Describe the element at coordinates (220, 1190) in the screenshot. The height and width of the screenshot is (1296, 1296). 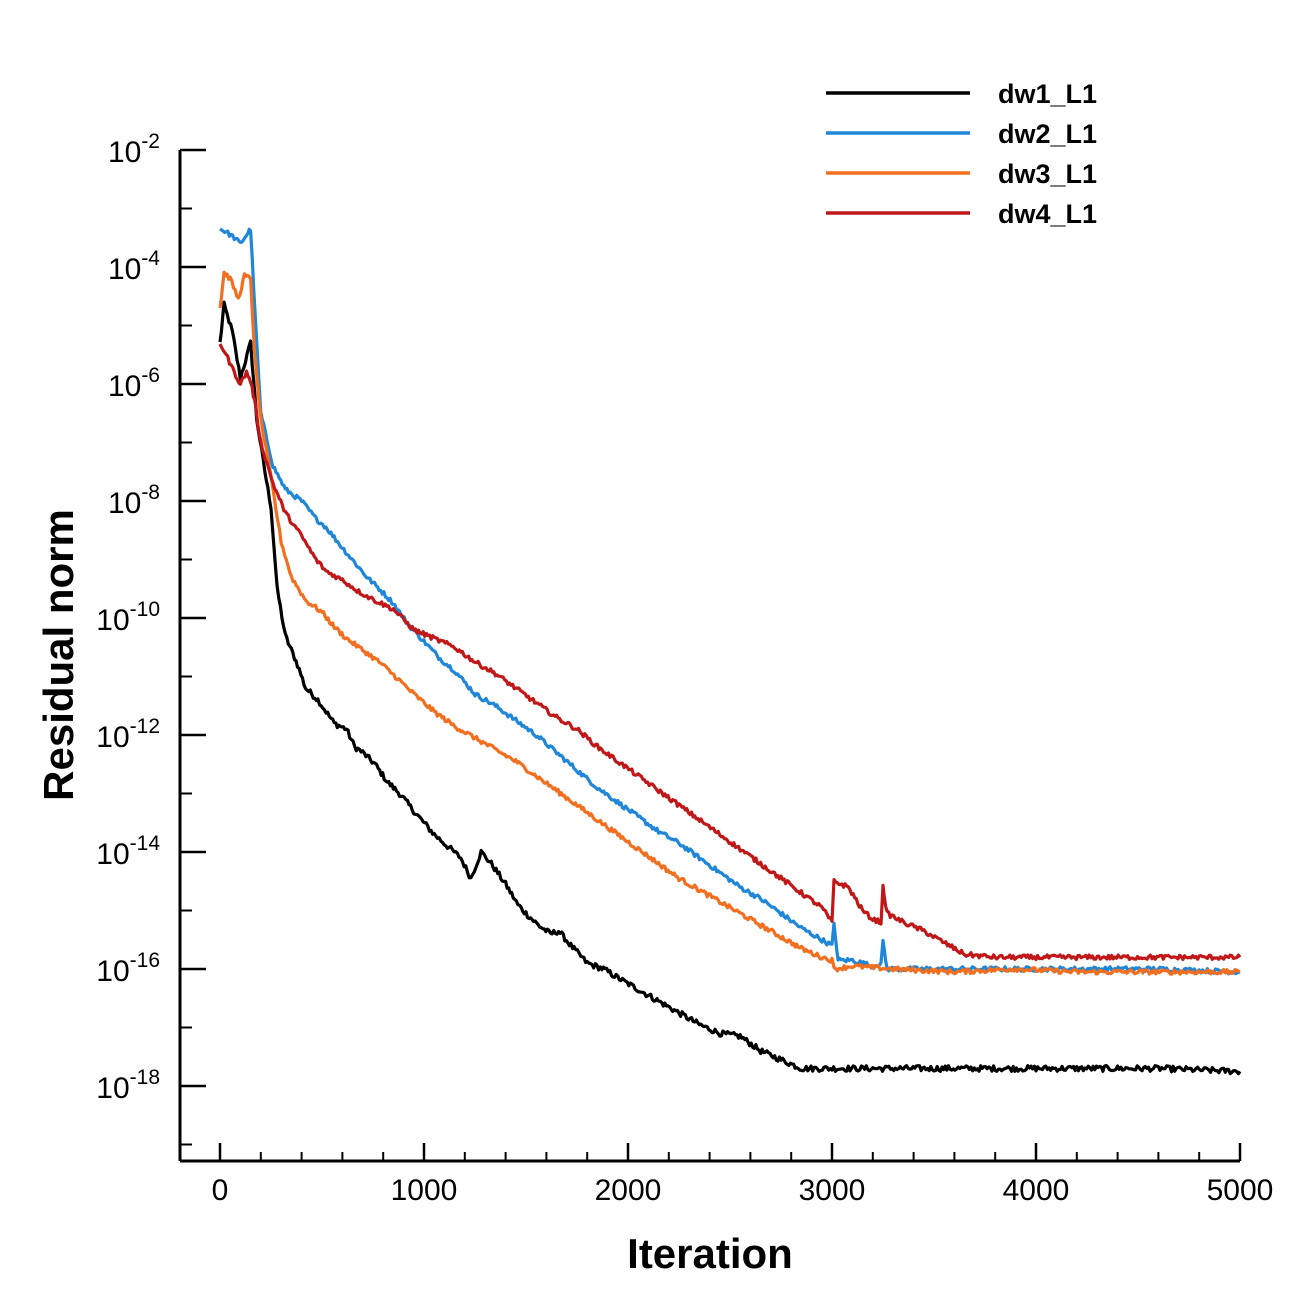
I see `x-tick-label: 0` at that location.